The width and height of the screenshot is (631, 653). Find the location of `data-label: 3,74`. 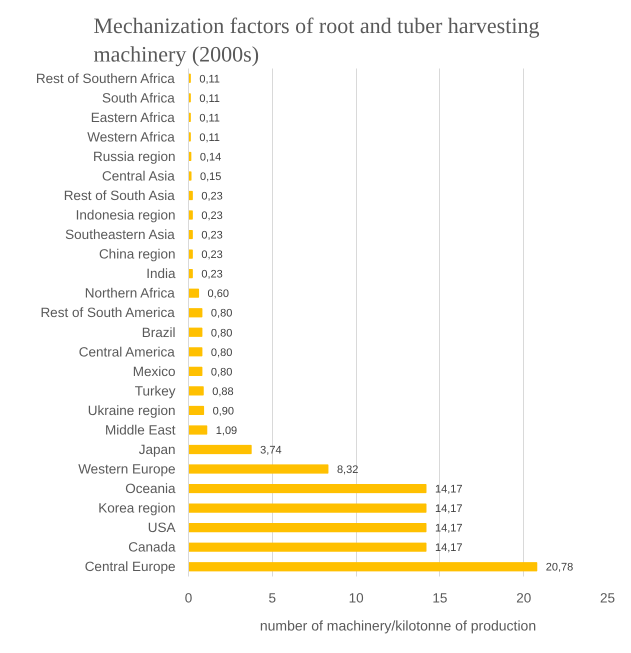

data-label: 3,74 is located at coordinates (271, 450).